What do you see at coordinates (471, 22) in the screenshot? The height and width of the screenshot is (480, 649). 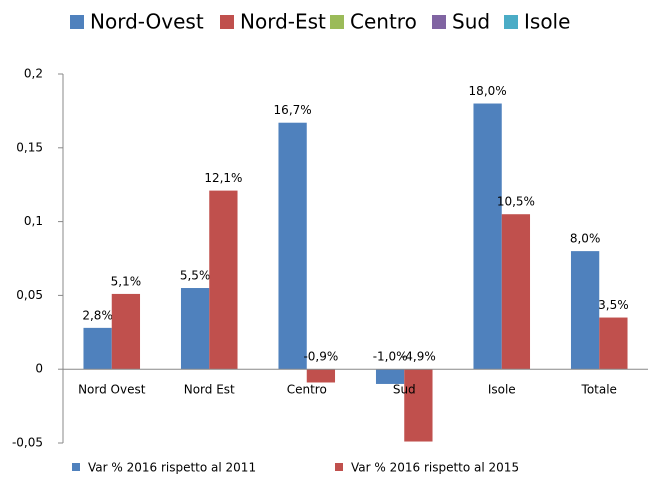 I see `legend-label: Sud` at bounding box center [471, 22].